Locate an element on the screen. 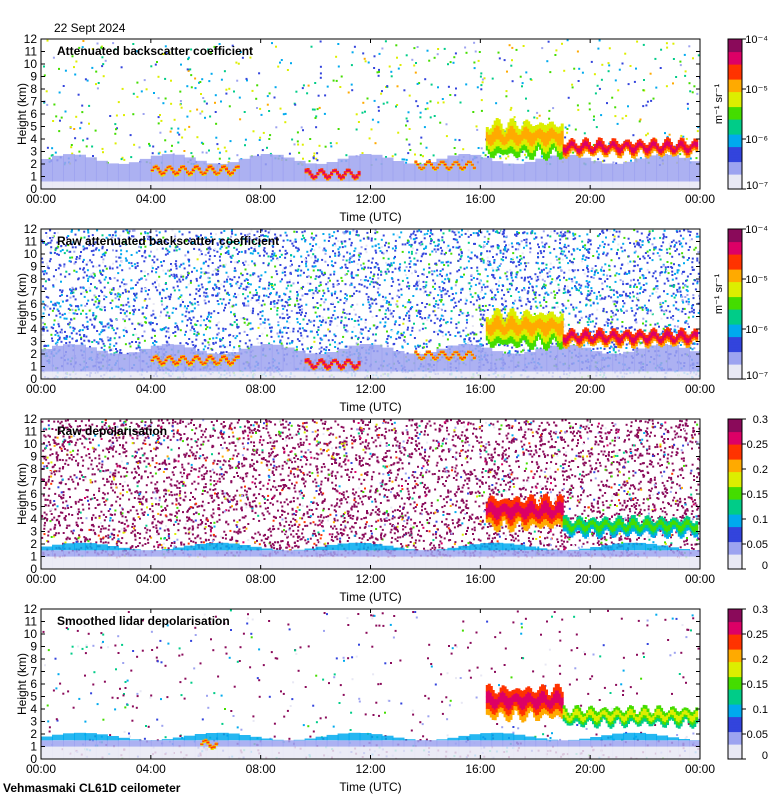  colorbar-tick-label: 10⁻⁵ is located at coordinates (756, 90).